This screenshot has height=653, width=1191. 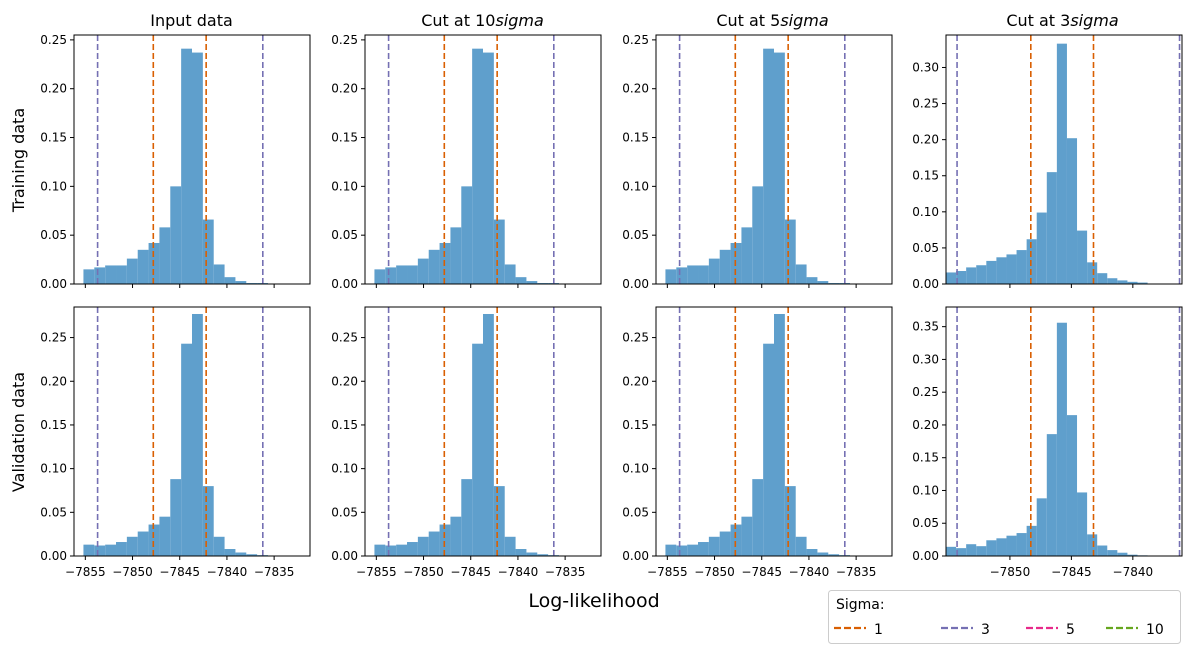 What do you see at coordinates (1070, 630) in the screenshot?
I see `legend-label: 5` at bounding box center [1070, 630].